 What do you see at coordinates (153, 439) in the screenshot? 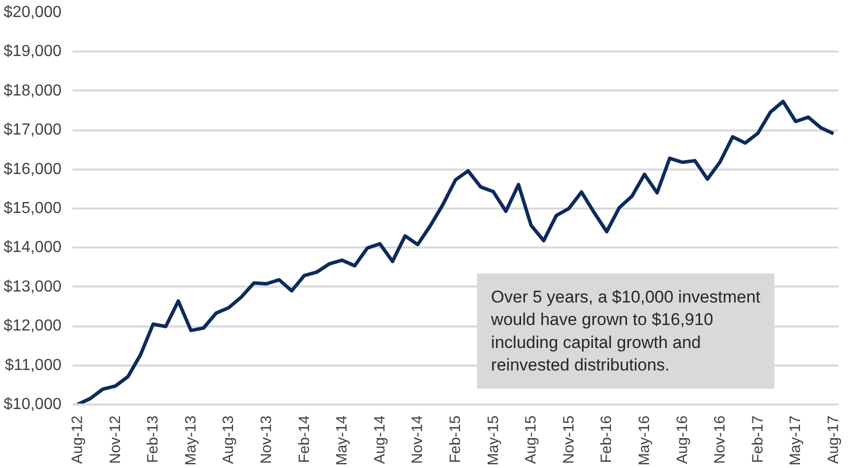
I see `x-tick-label: Feb-13` at bounding box center [153, 439].